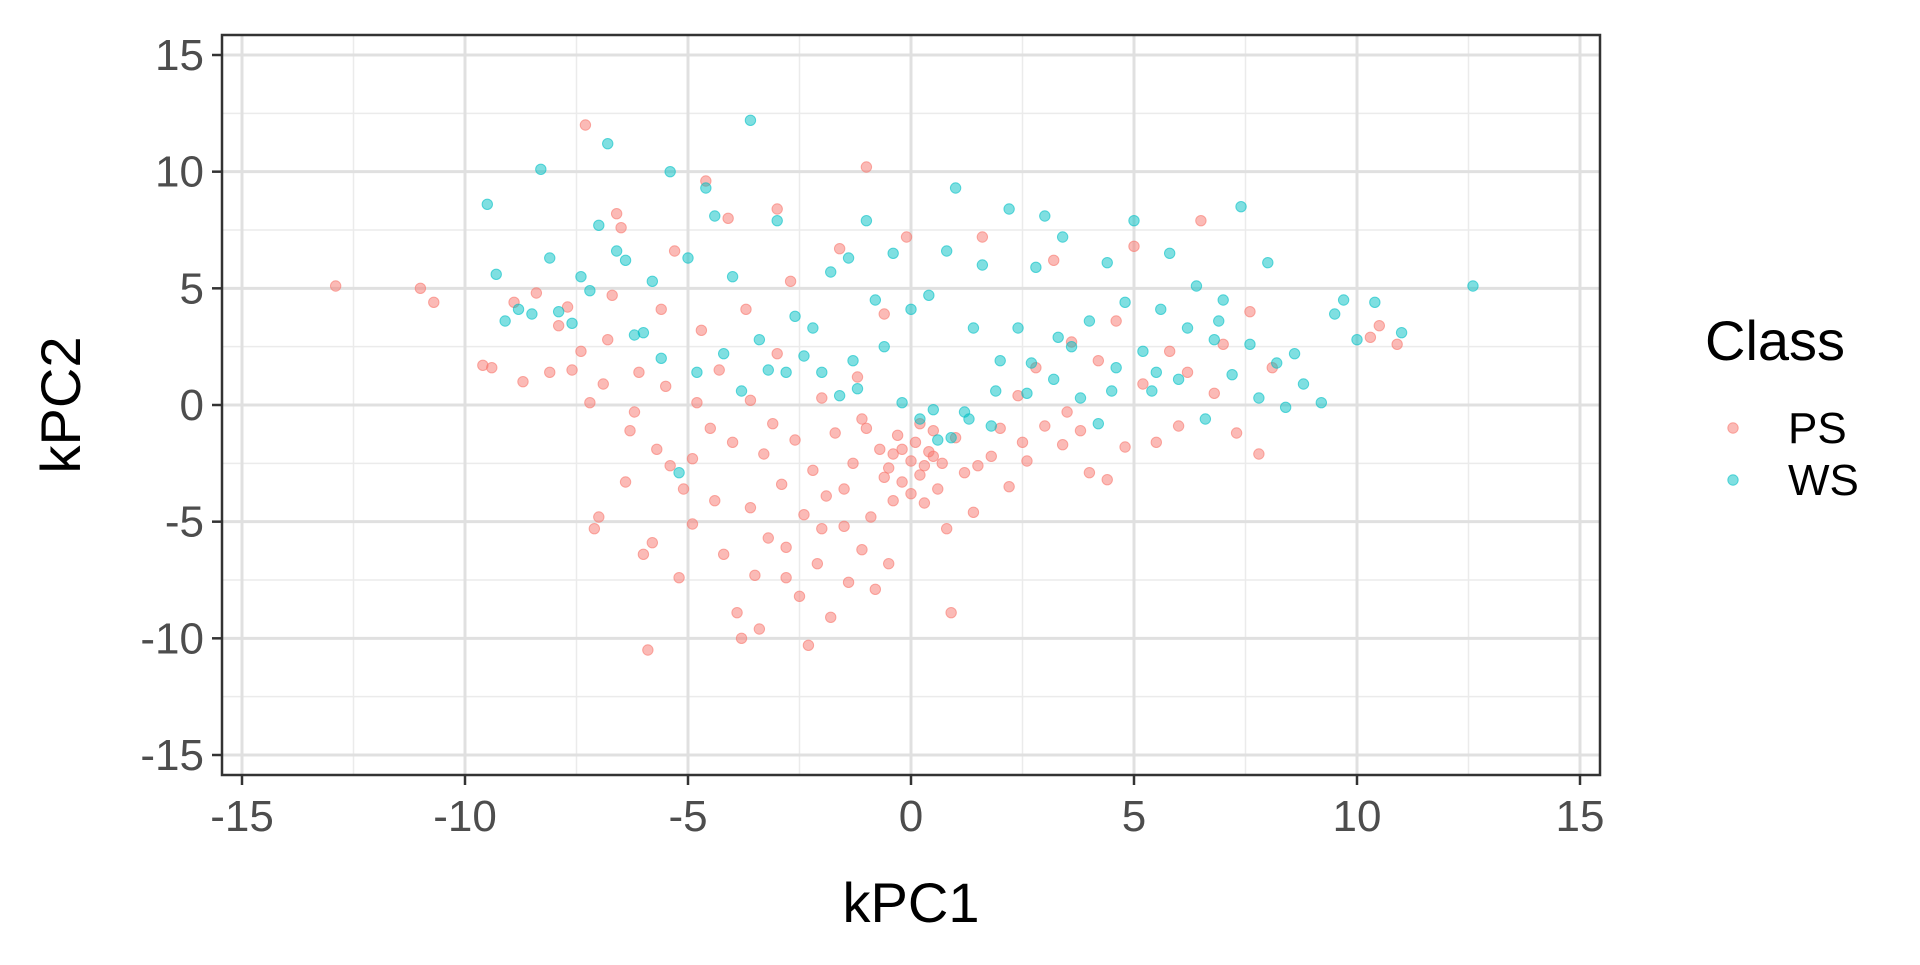 The width and height of the screenshot is (1920, 965). Describe the element at coordinates (179, 172) in the screenshot. I see `y-tick-label: 10` at that location.